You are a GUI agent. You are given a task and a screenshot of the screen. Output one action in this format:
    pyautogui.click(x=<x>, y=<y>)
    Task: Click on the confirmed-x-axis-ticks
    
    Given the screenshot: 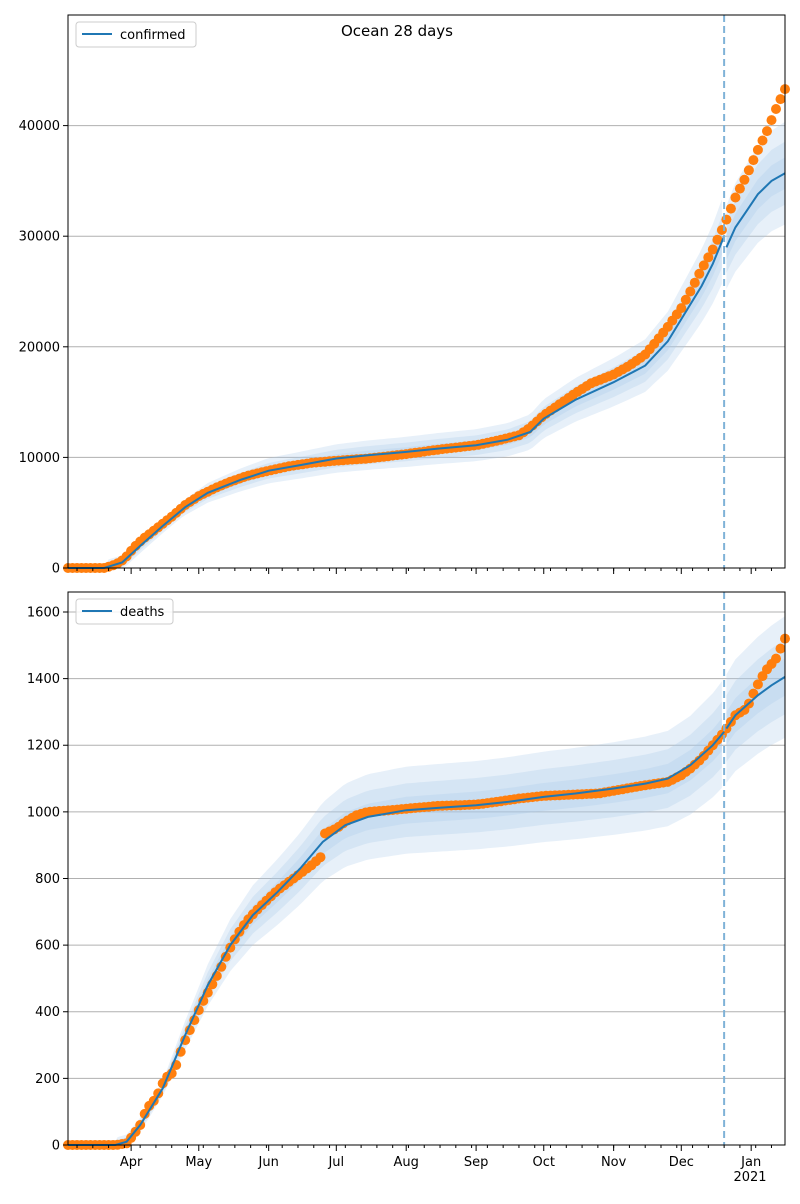 What is the action you would take?
    pyautogui.click(x=424, y=571)
    